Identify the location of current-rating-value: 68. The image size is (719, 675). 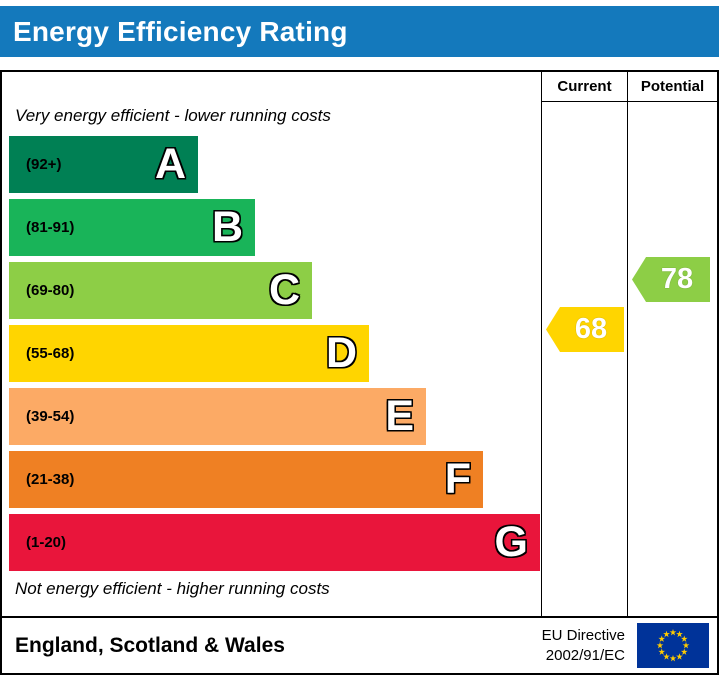
(591, 329).